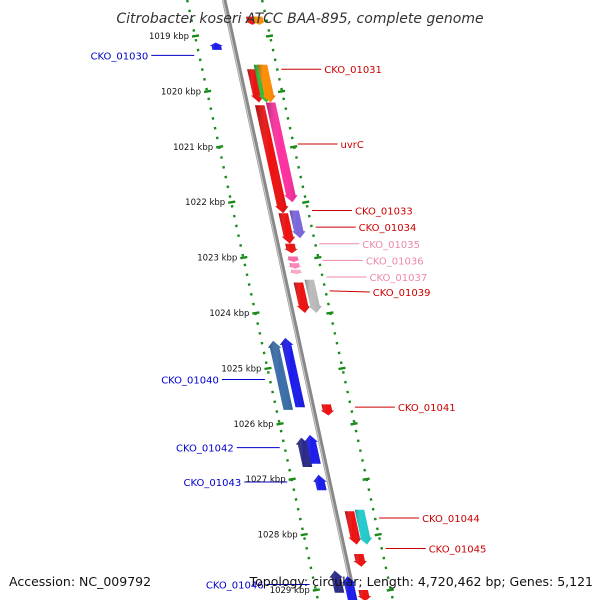 Image resolution: width=600 pixels, height=600 pixels. Describe the element at coordinates (193, 148) in the screenshot. I see `kbp-tick-label: 1021 kbp` at that location.